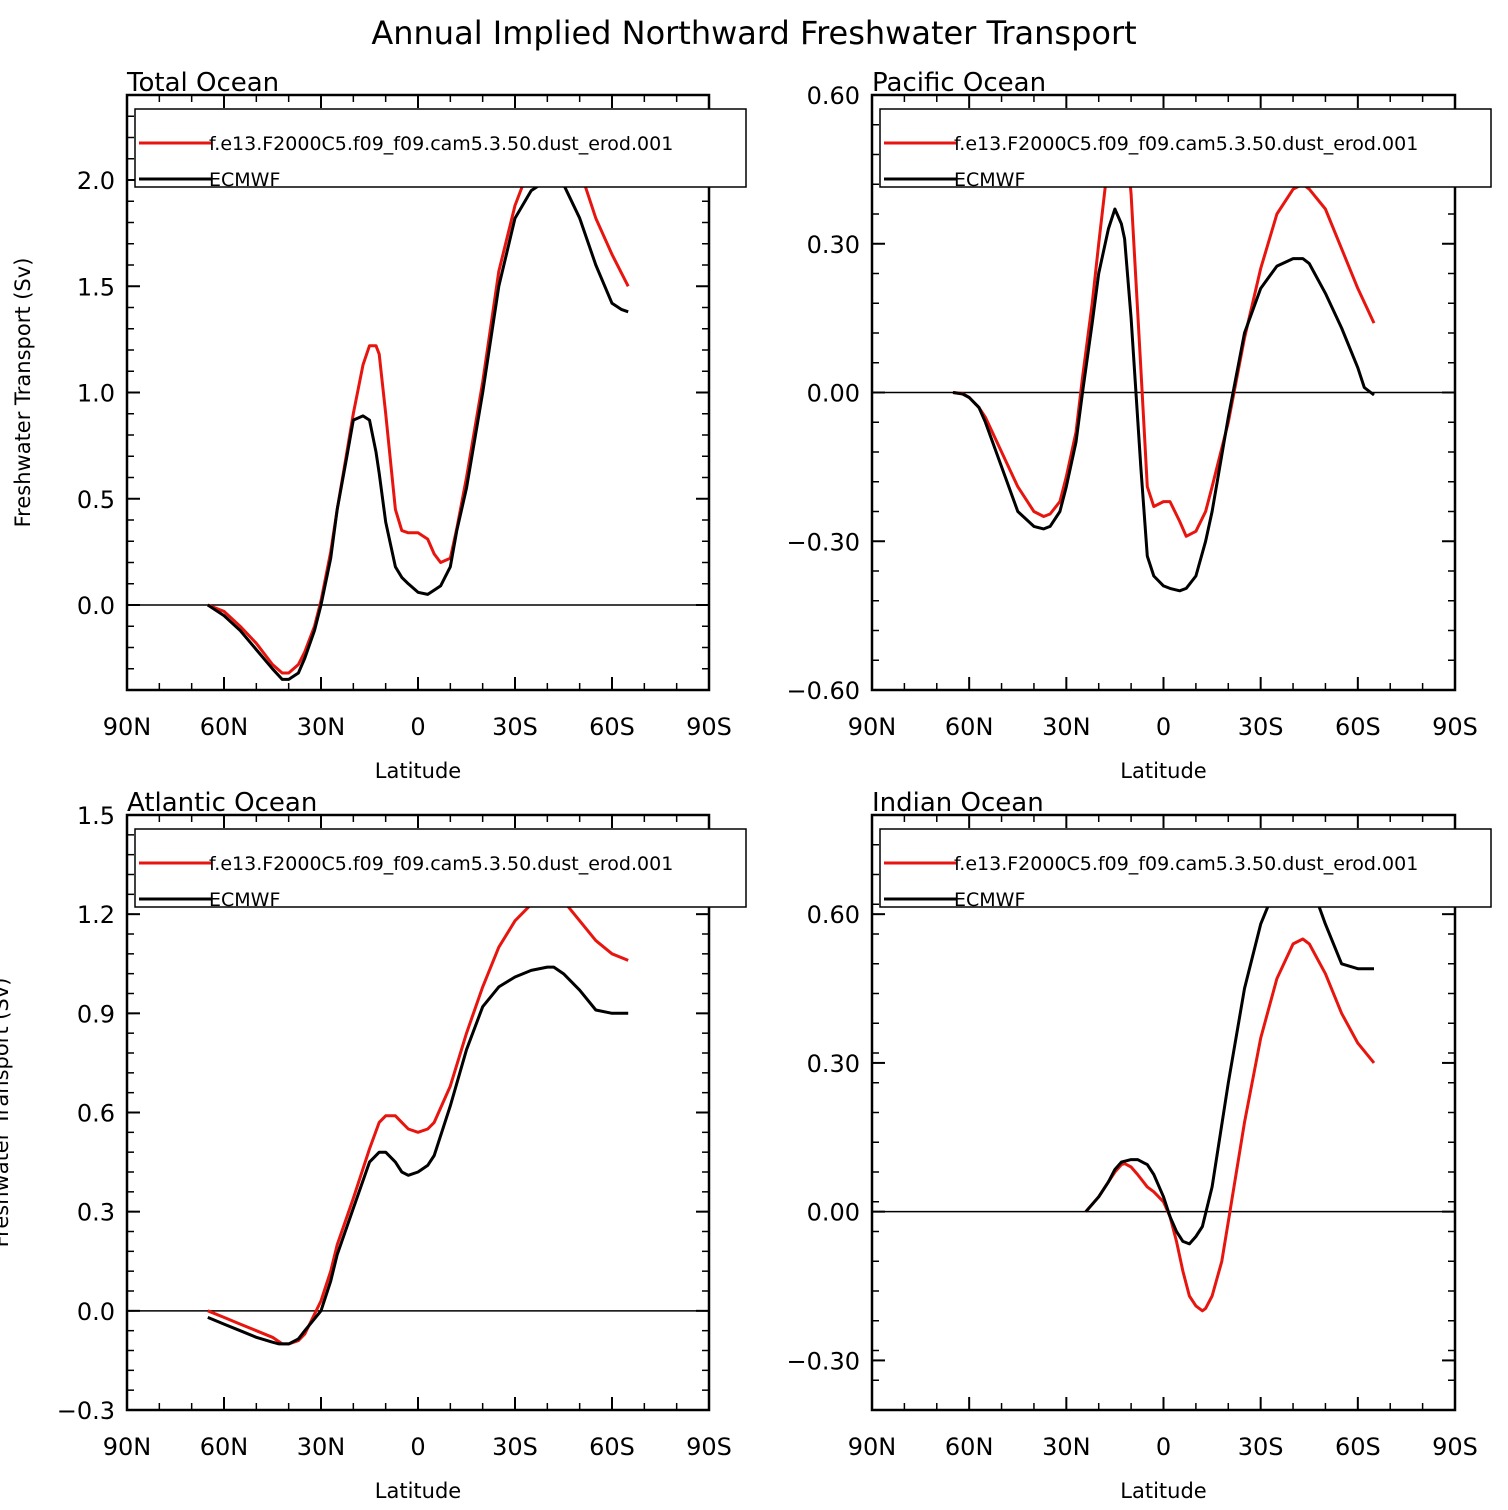 The image size is (1508, 1510). I want to click on y-tick-label: 1.0, so click(96, 394).